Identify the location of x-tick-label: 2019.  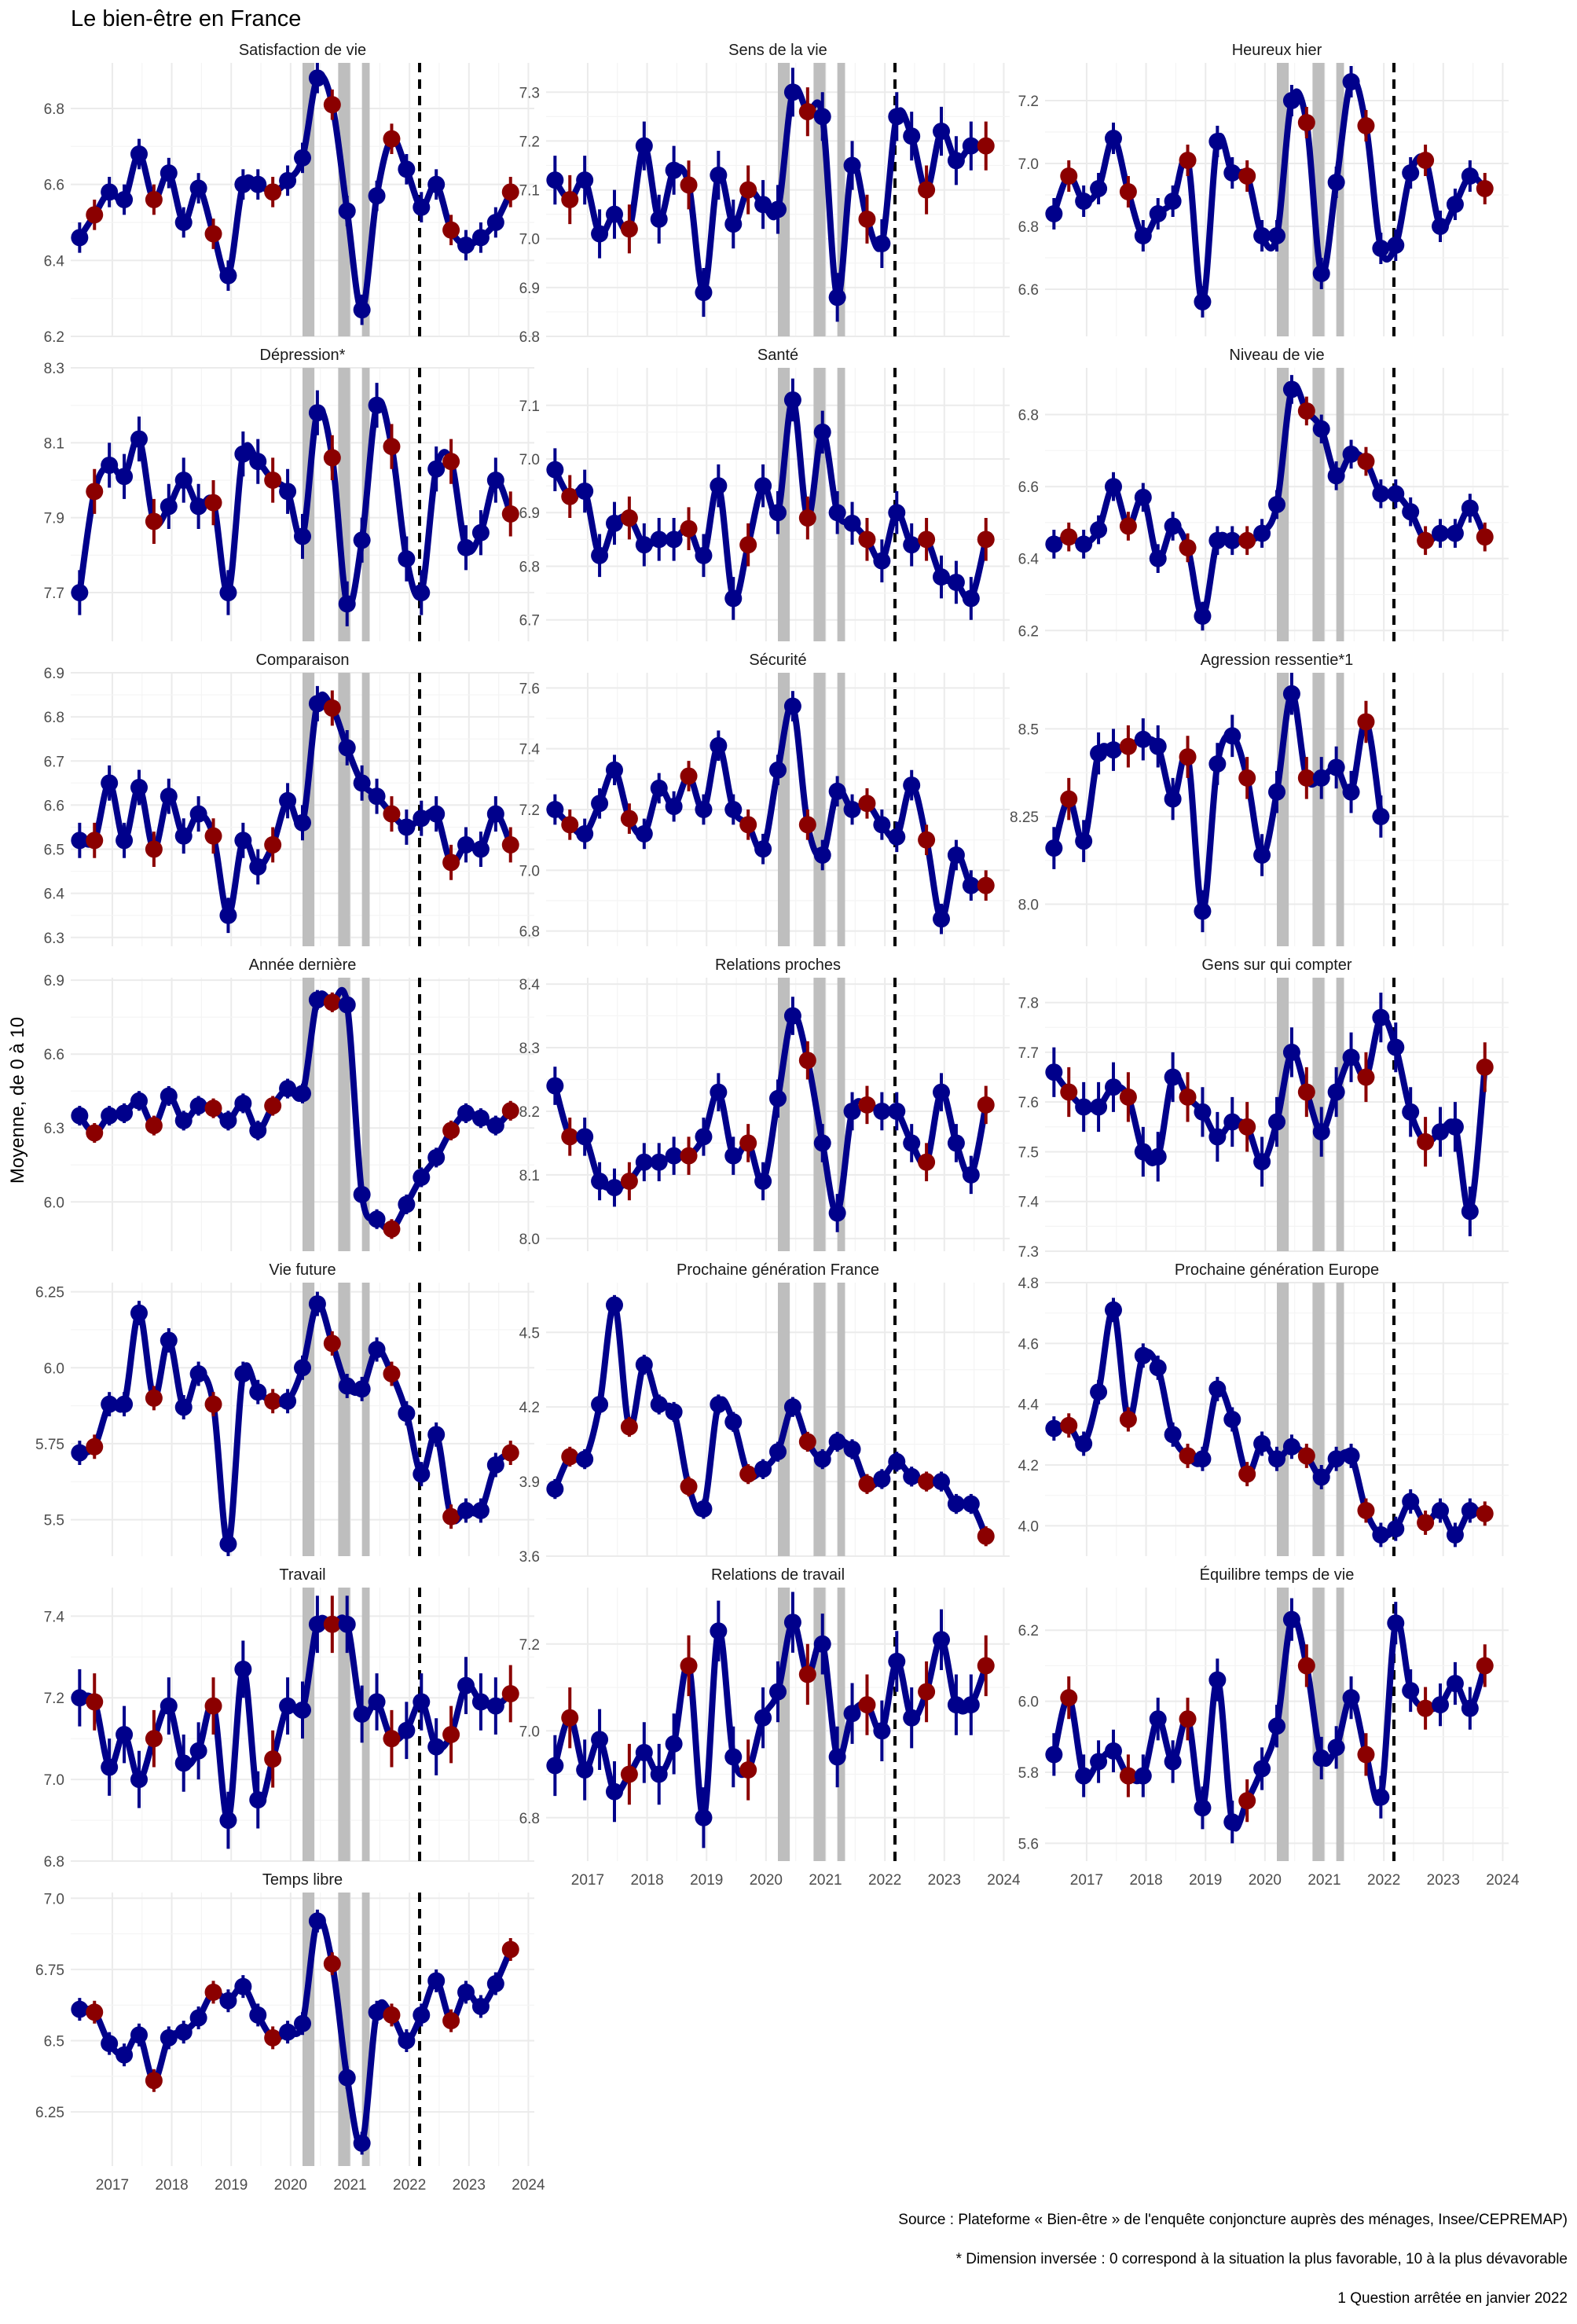
(707, 1880).